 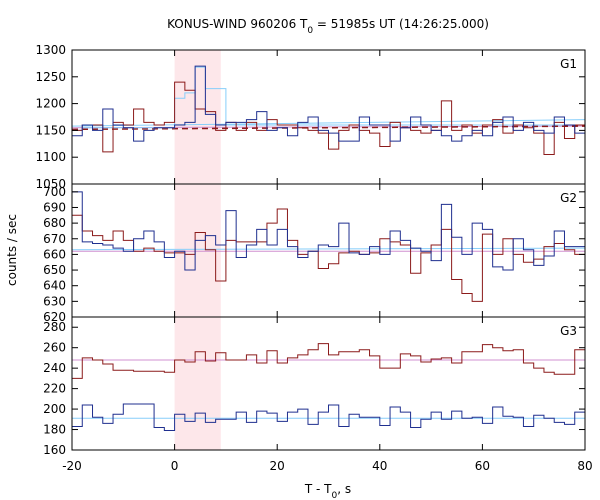 I want to click on fit-b-line-g2, so click(x=328, y=249).